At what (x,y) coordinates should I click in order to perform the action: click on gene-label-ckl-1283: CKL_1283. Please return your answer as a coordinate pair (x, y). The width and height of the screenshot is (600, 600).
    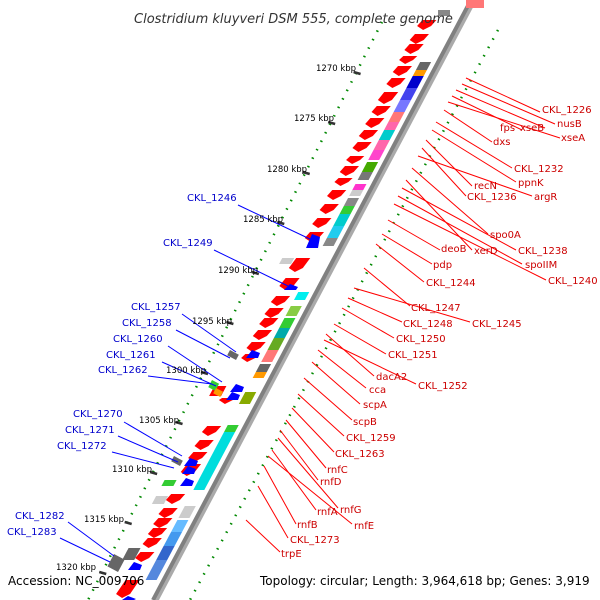
    Looking at the image, I should click on (32, 532).